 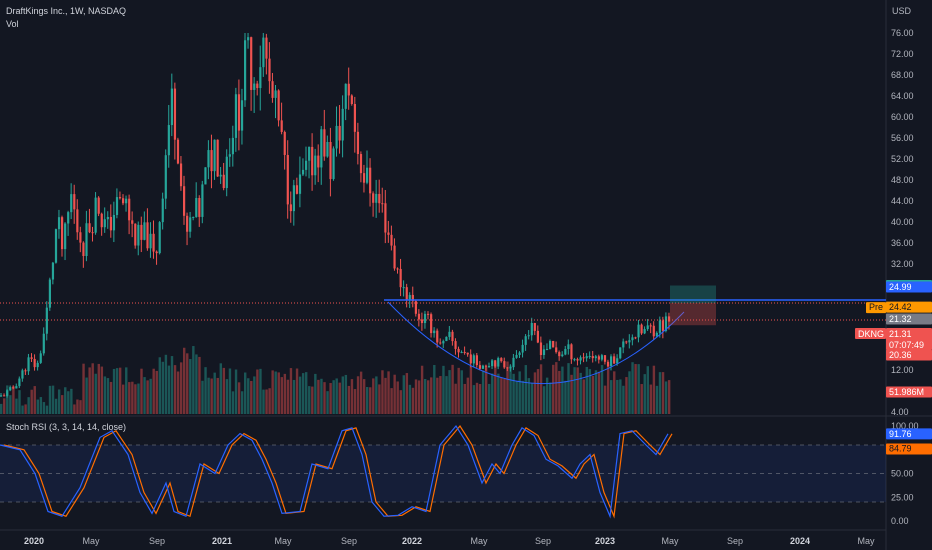 What do you see at coordinates (66, 427) in the screenshot?
I see `indicator-title: Stoch RSI (3, 3, 14, 14, close)` at bounding box center [66, 427].